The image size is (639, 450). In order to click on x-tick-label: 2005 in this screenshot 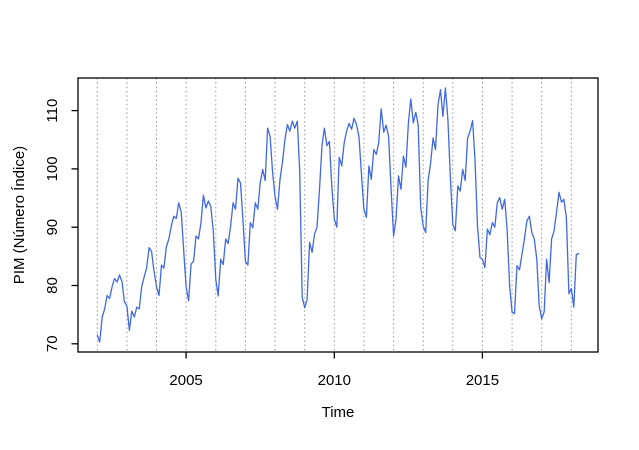, I will do `click(185, 380)`.